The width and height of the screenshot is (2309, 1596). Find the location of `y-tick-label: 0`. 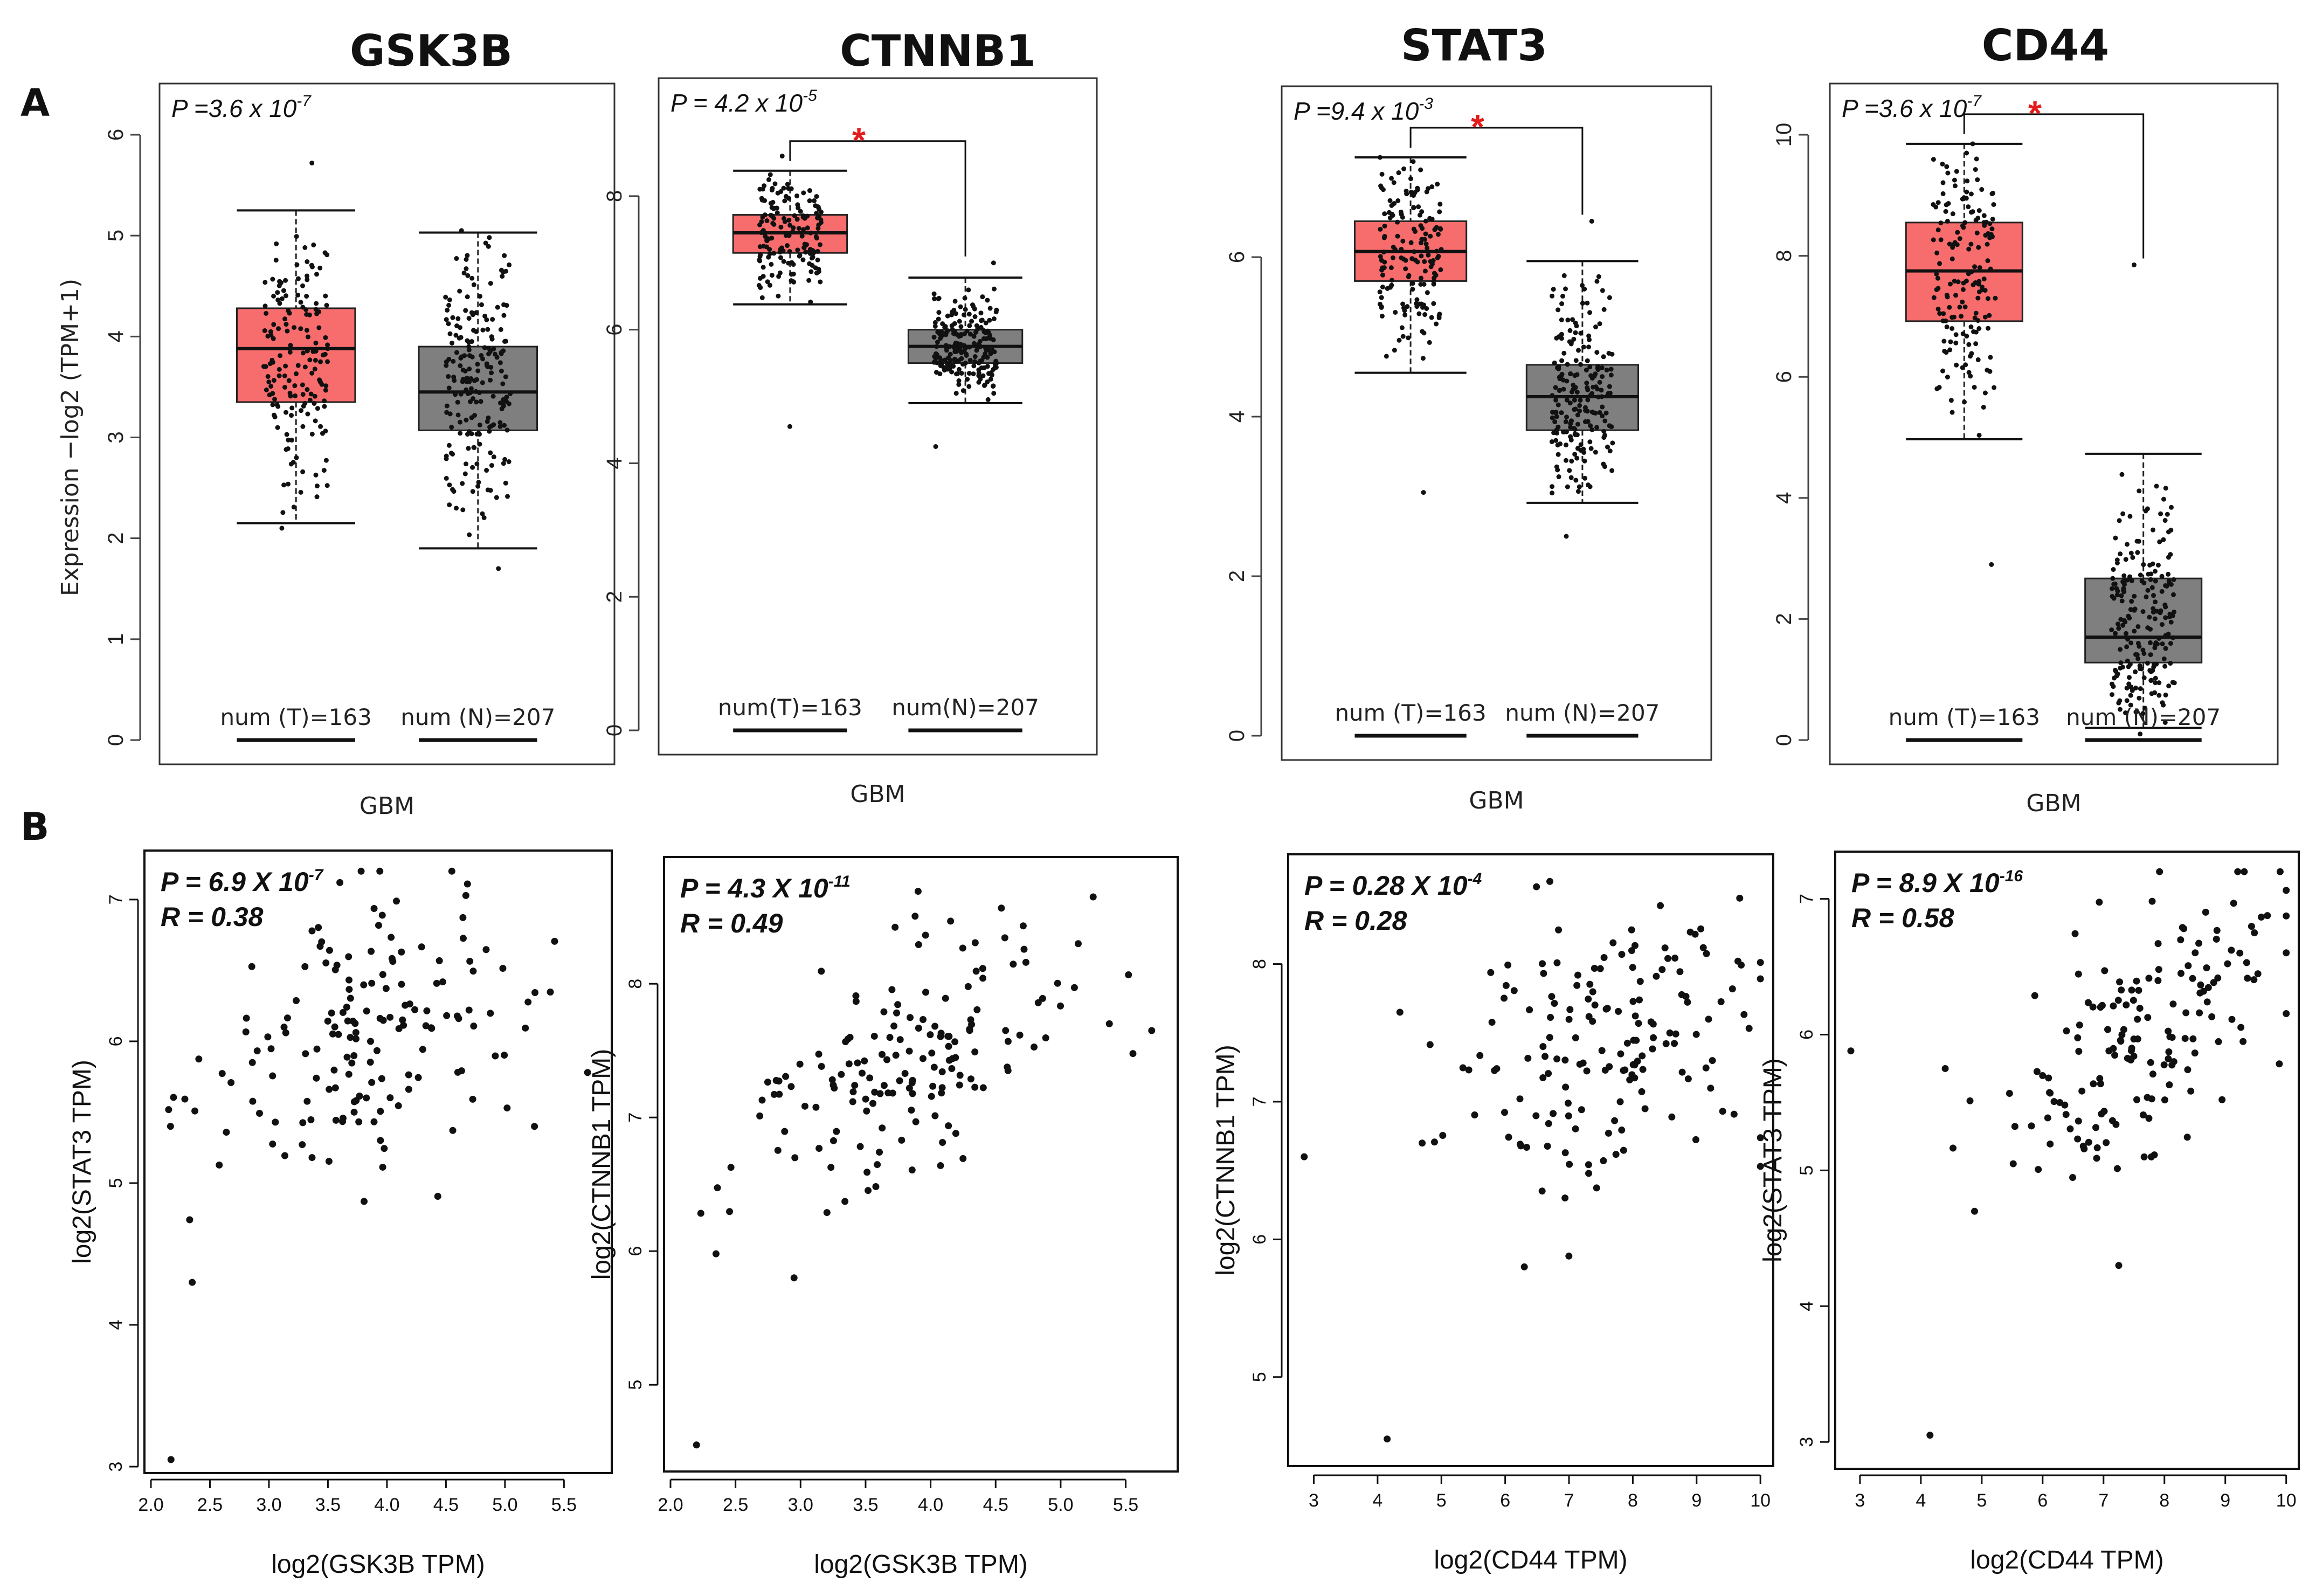

y-tick-label: 0 is located at coordinates (1237, 736).